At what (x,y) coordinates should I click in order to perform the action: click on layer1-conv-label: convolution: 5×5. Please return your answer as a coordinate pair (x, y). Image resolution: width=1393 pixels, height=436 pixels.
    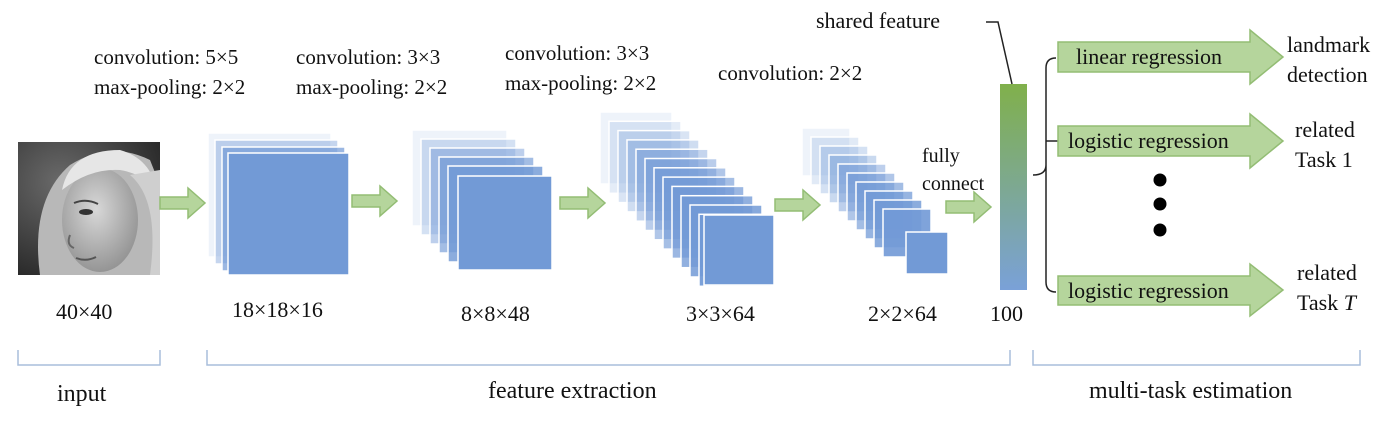
    Looking at the image, I should click on (166, 57).